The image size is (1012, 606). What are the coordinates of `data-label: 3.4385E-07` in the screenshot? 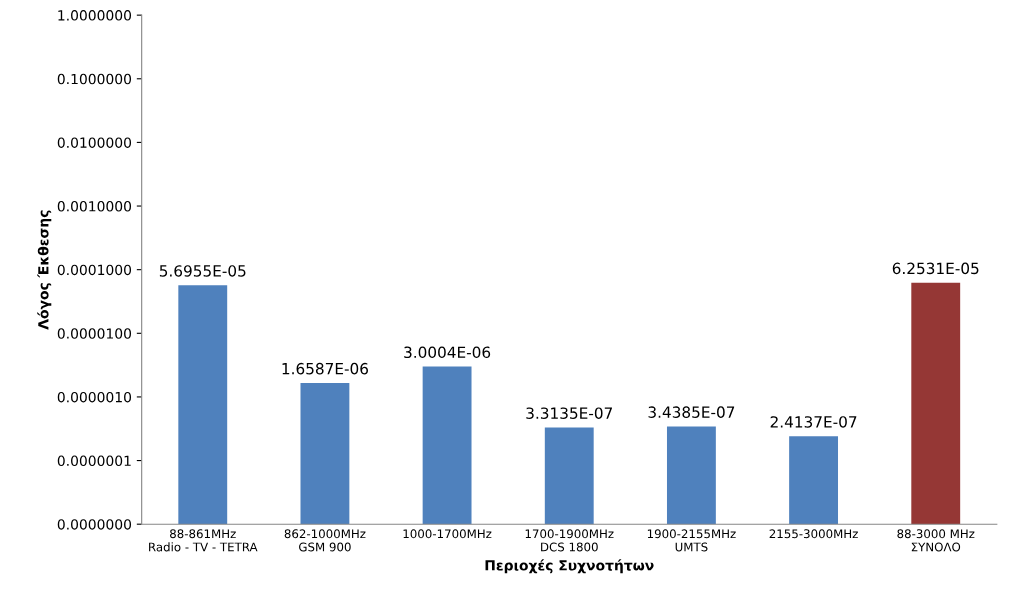 It's located at (691, 412).